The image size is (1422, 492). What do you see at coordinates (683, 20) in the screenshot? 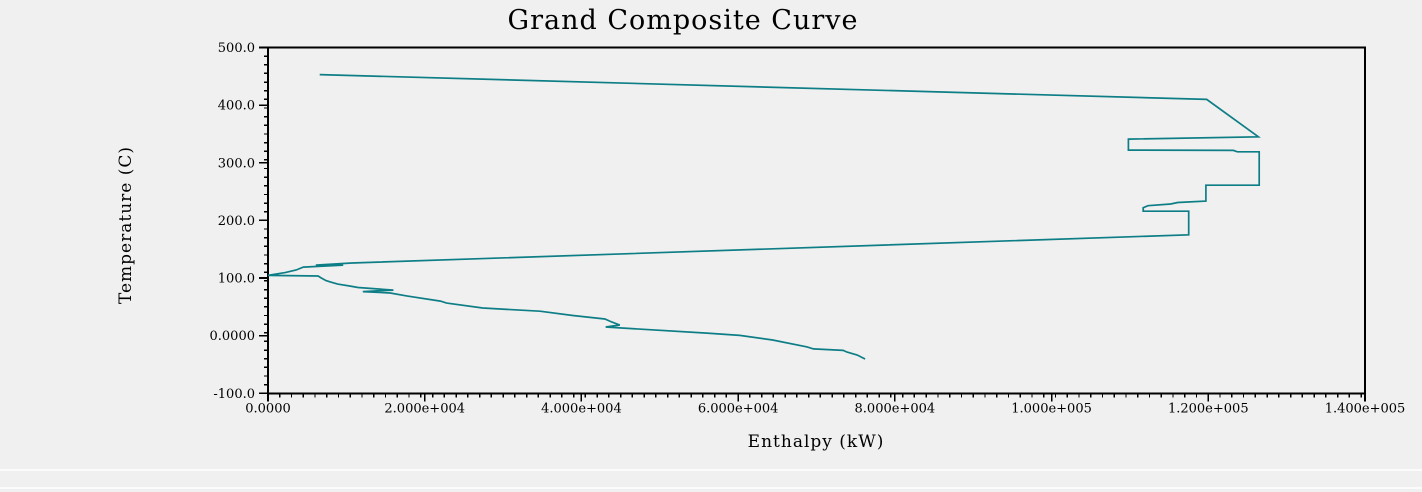
I see `chart-title: Grand Composite Curve` at bounding box center [683, 20].